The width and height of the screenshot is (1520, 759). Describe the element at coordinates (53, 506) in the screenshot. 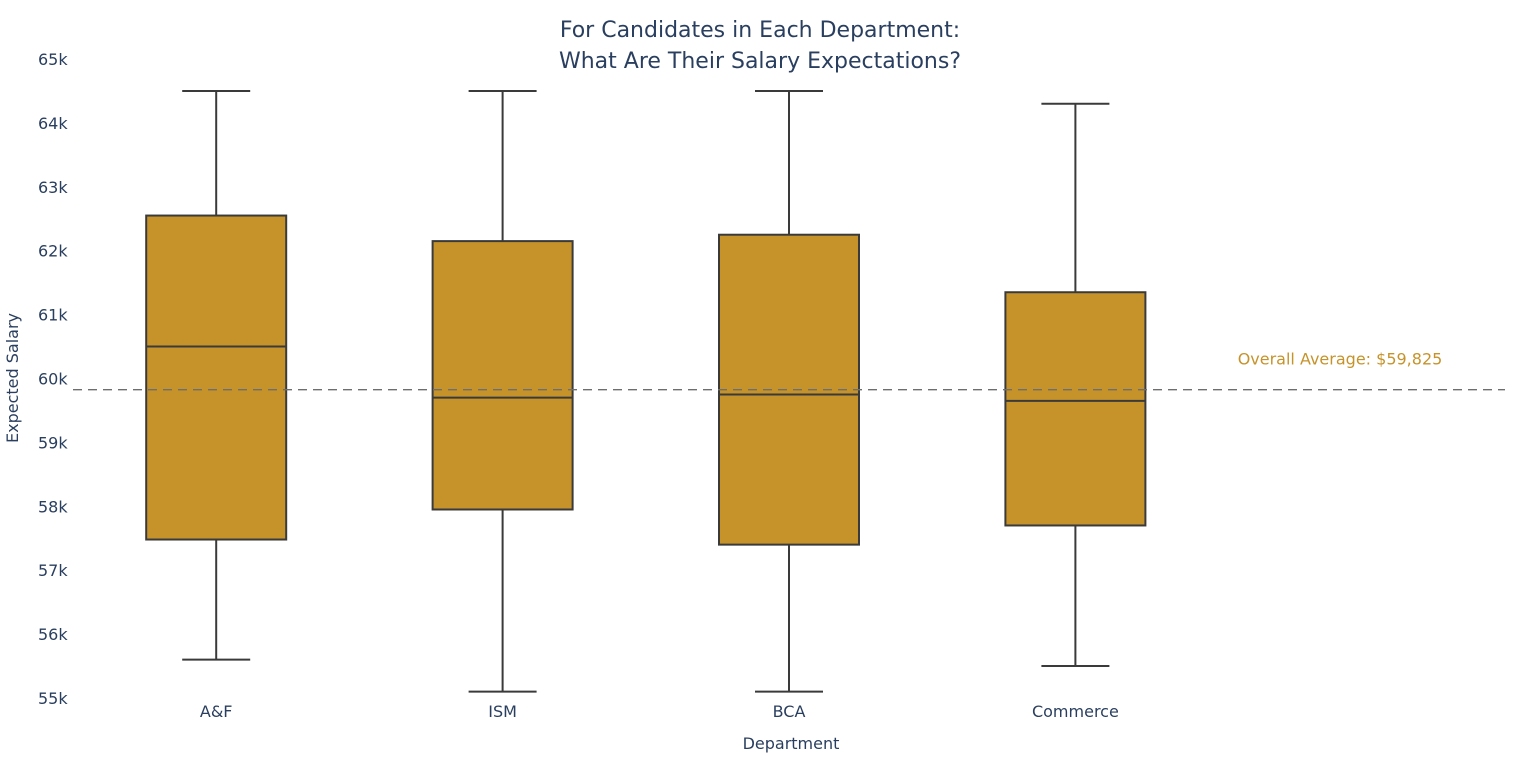

I see `y-tick-label: 58k` at that location.